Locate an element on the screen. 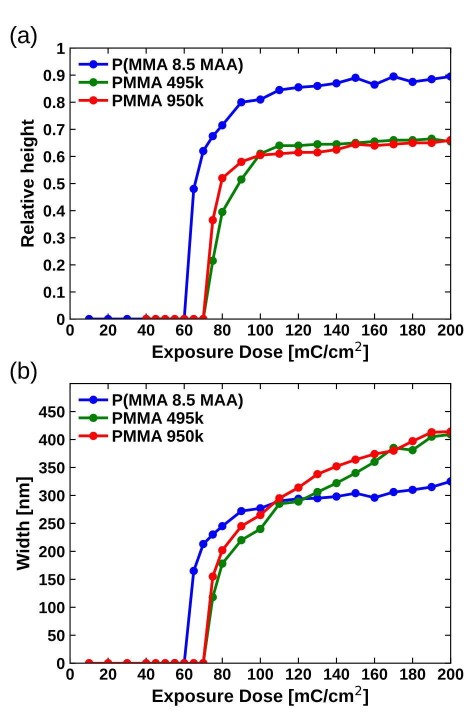 The width and height of the screenshot is (467, 717). y-tick-label: 100 is located at coordinates (52, 608).